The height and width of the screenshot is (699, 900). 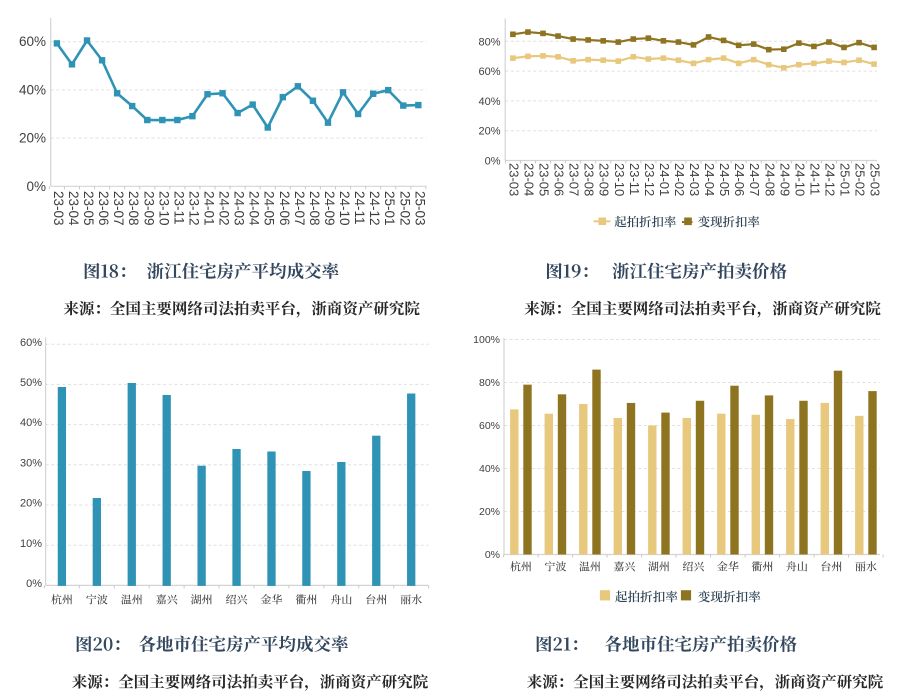 I want to click on svg-text: 50%, so click(x=31, y=383).